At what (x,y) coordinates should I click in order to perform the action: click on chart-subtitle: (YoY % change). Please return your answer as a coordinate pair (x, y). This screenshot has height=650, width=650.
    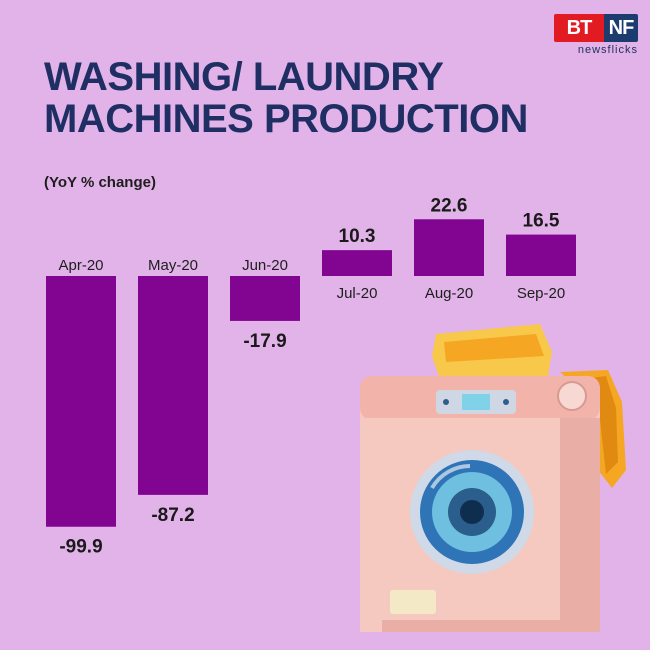
    Looking at the image, I should click on (100, 182).